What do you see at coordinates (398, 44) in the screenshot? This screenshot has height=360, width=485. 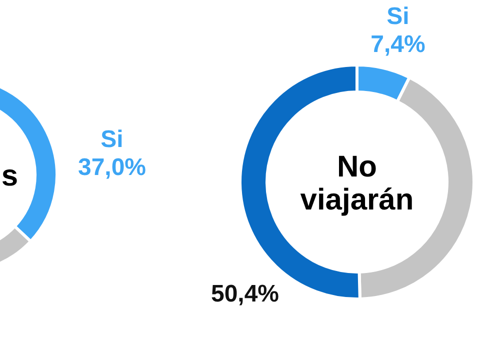 I see `data-label: 7,4%` at bounding box center [398, 44].